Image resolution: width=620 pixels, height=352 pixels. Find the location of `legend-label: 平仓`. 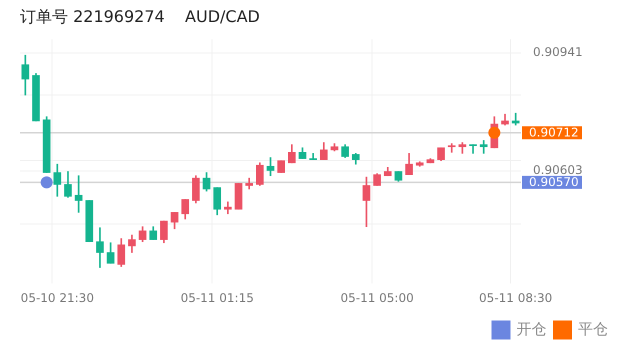

legend-label: 平仓 is located at coordinates (593, 329).